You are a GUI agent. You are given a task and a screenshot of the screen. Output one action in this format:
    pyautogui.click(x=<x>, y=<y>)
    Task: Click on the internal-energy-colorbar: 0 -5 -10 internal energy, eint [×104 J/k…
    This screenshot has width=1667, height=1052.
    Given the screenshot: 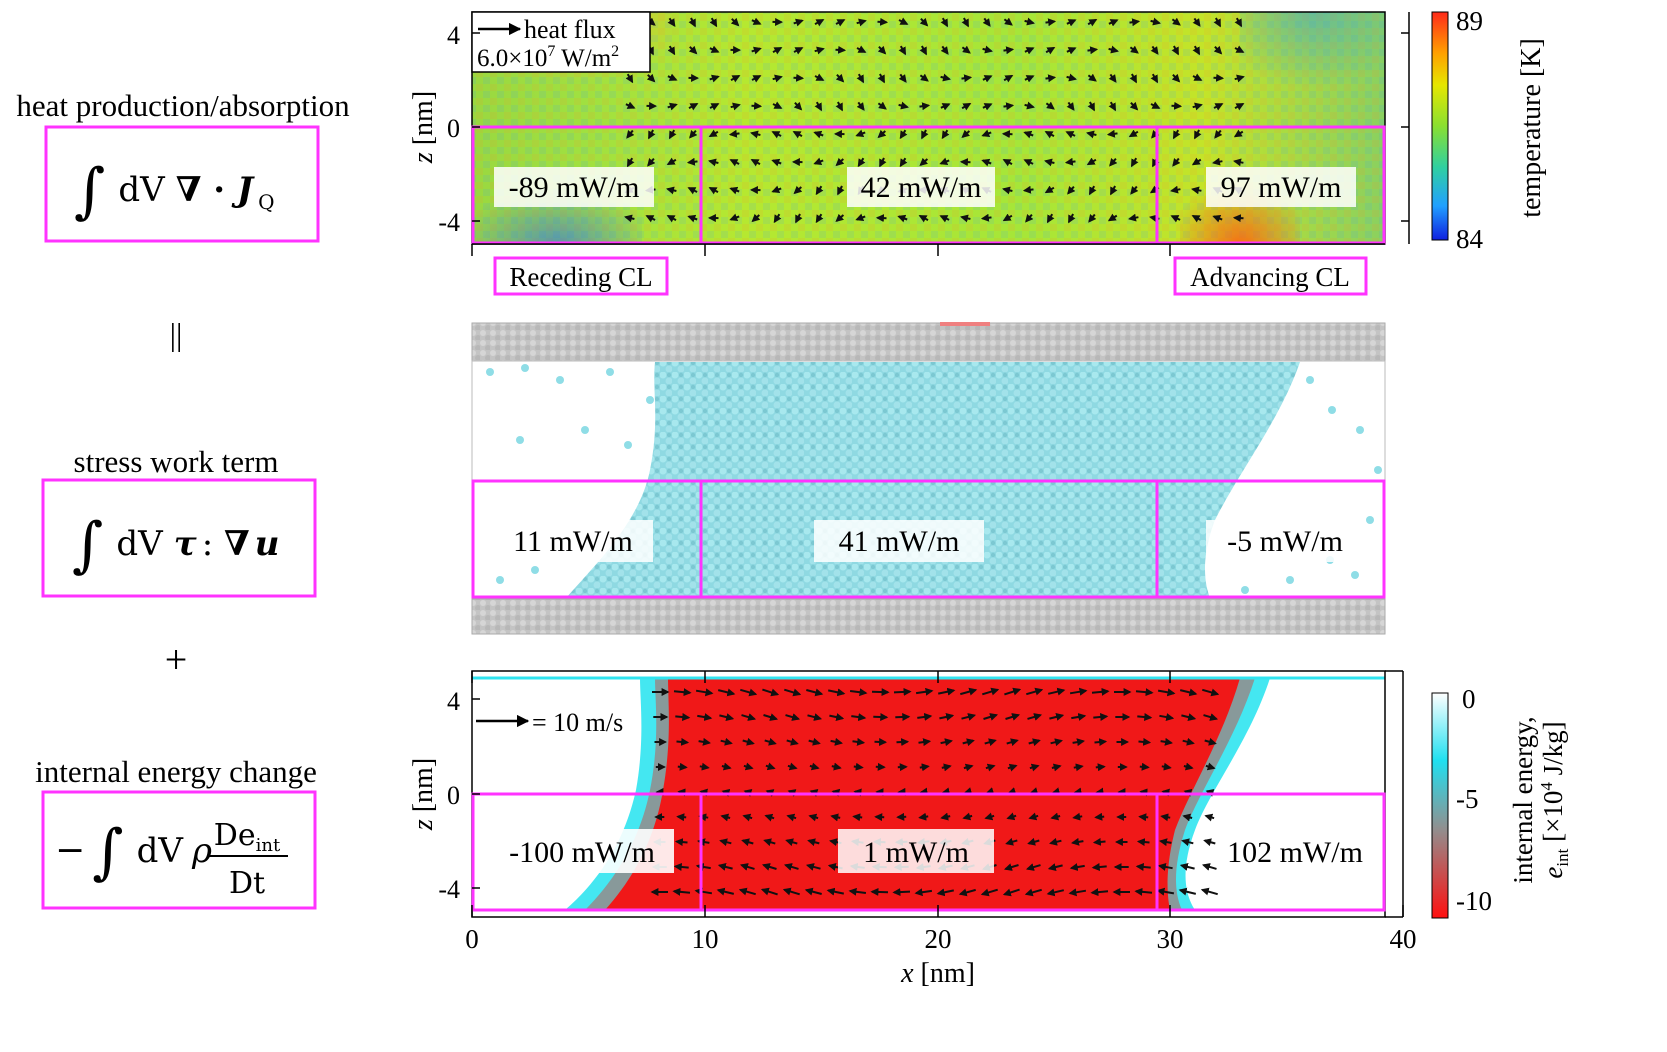 What is the action you would take?
    pyautogui.click(x=1501, y=801)
    